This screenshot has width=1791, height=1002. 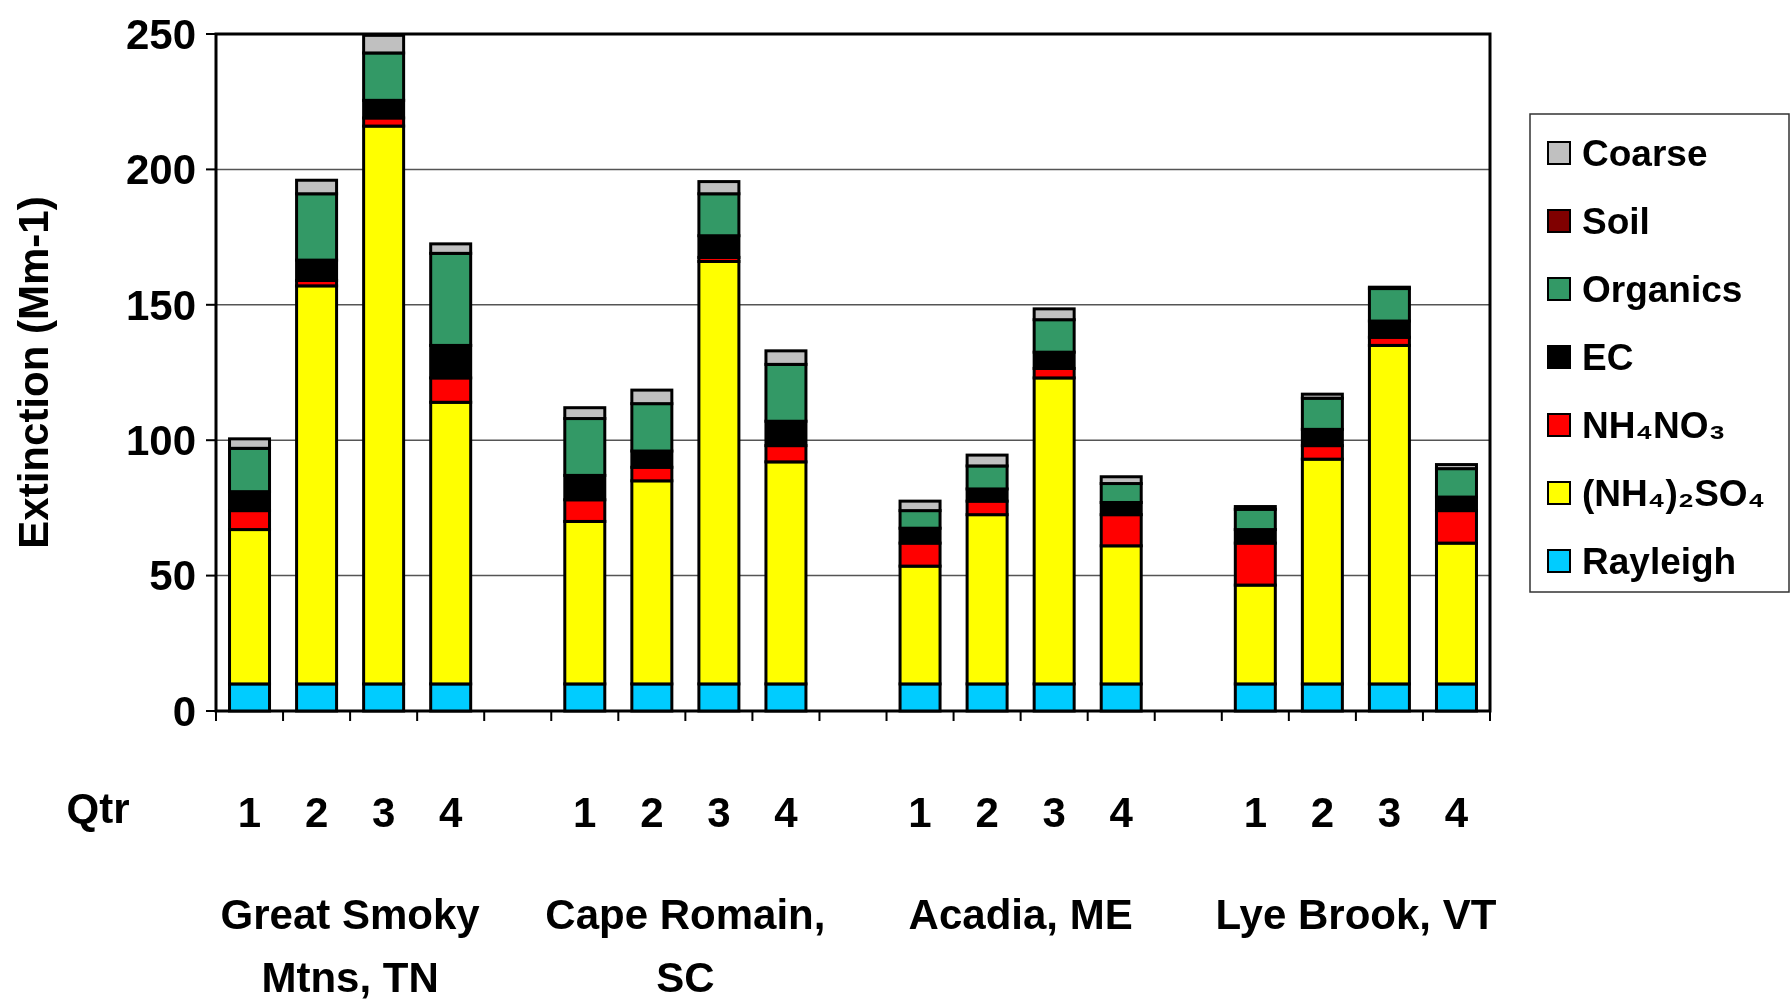 I want to click on legend-label: Soil, so click(x=1616, y=221).